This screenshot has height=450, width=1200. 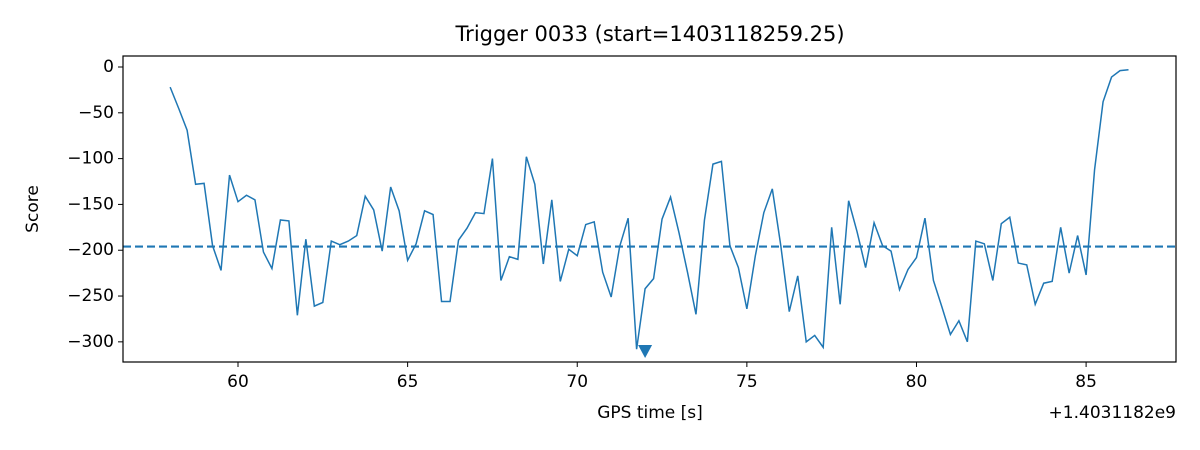 I want to click on chart-title: Trigger 0033 (start=1403118259.25), so click(x=649, y=34).